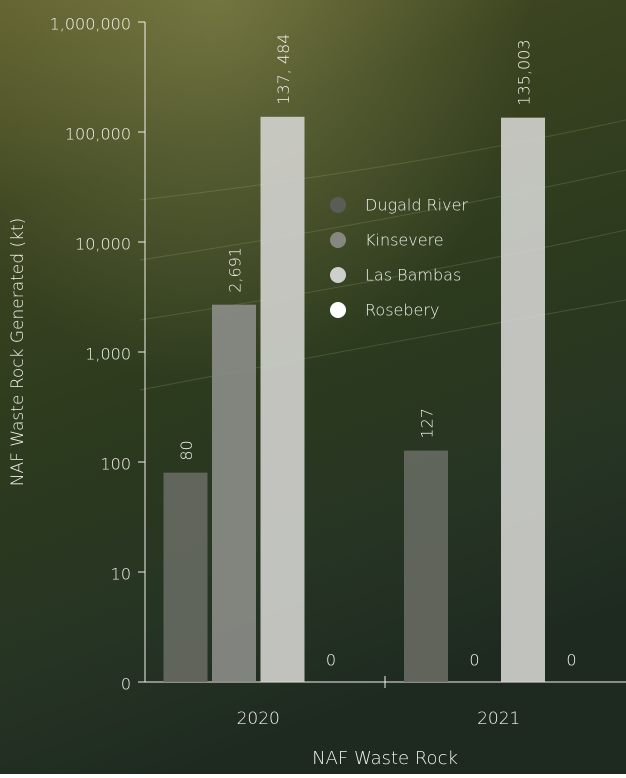 The width and height of the screenshot is (626, 778). I want to click on legend-label: Kinsevere, so click(404, 240).